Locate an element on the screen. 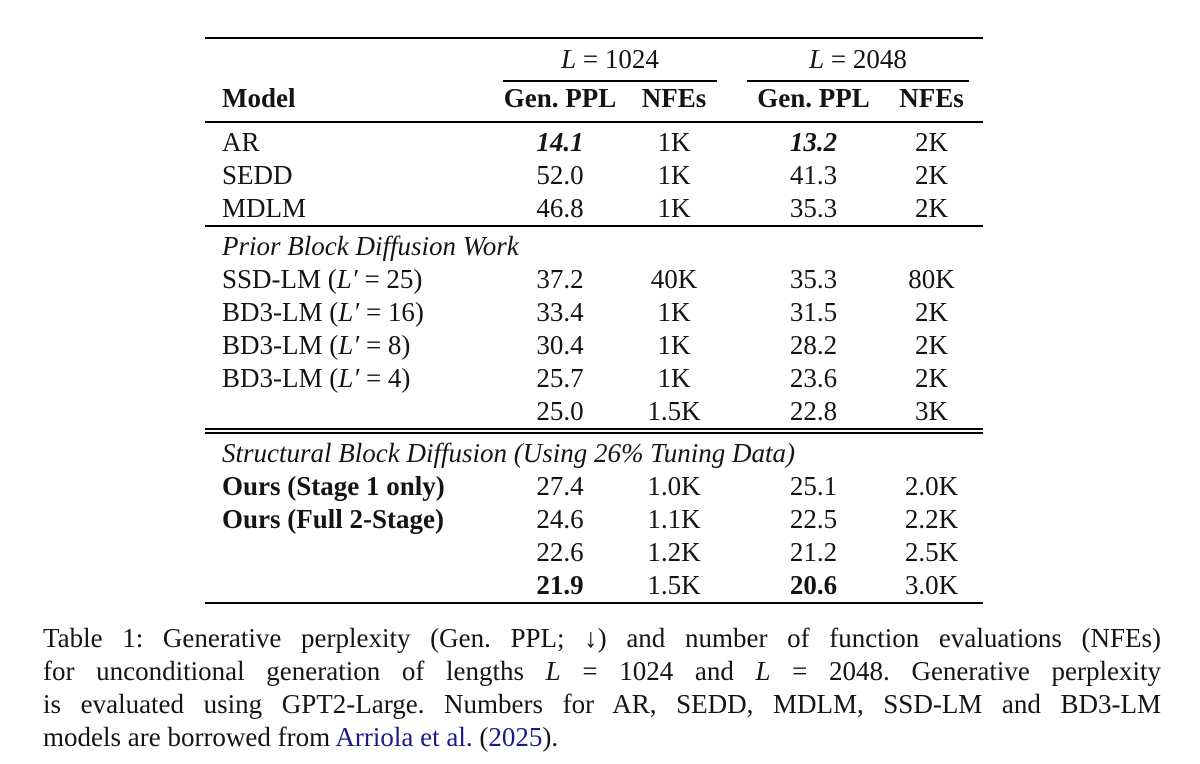  value-cell: 3K is located at coordinates (932, 411).